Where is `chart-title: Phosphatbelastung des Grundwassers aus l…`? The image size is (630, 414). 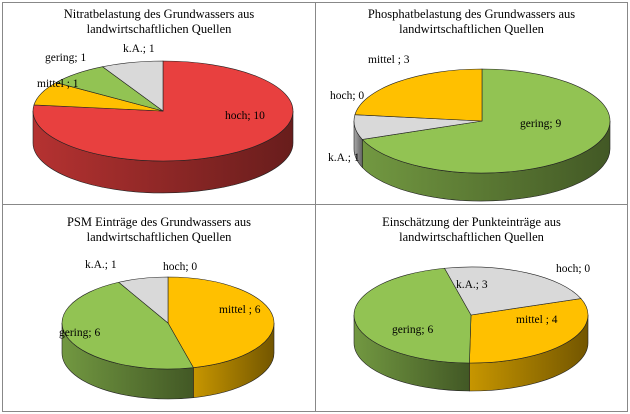
chart-title: Phosphatbelastung des Grundwassers aus l… is located at coordinates (471, 22).